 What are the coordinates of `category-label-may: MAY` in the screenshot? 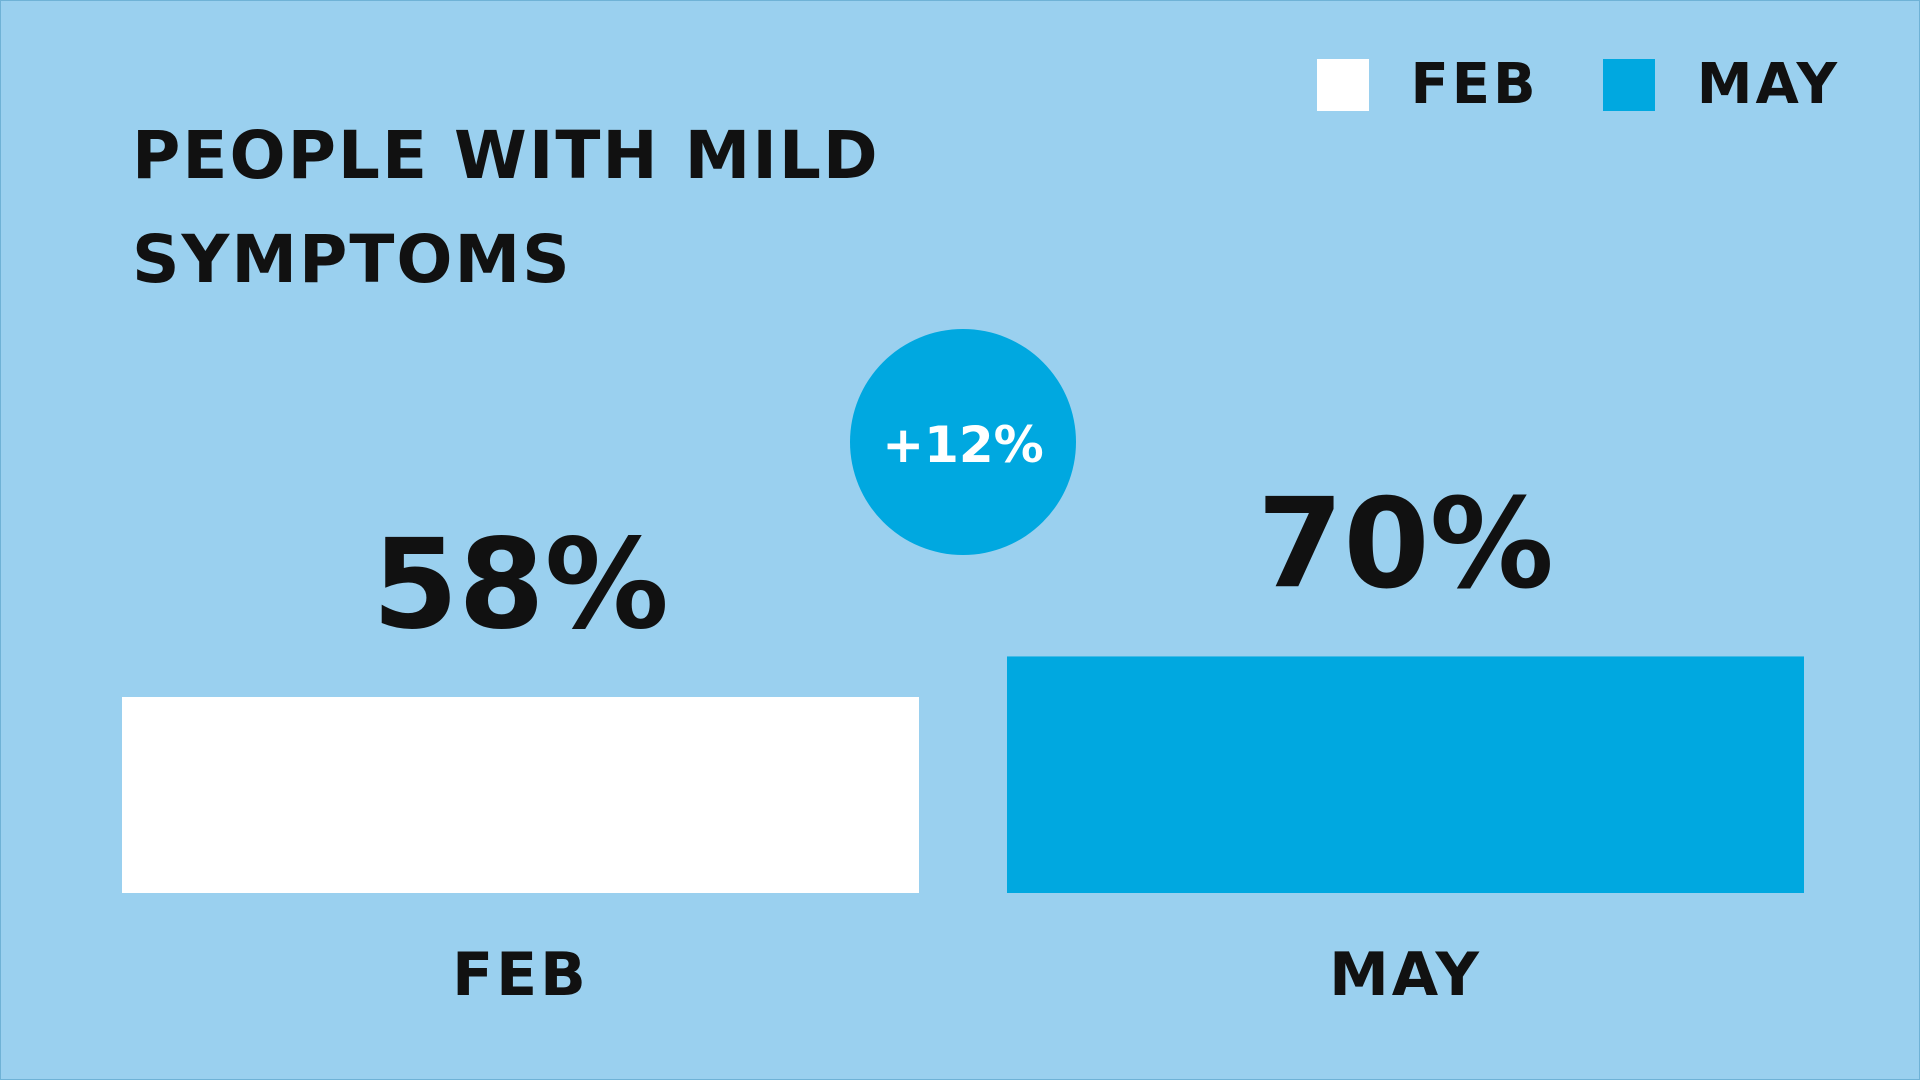 It's located at (1405, 975).